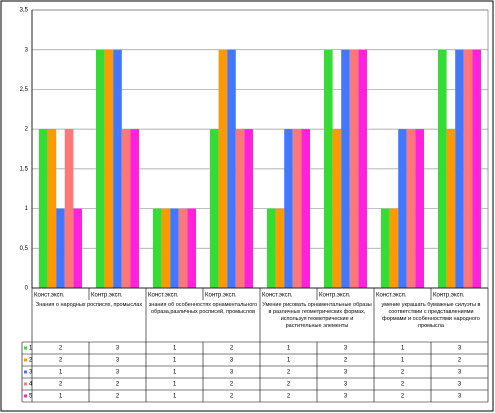 The image size is (495, 413). Describe the element at coordinates (27, 209) in the screenshot. I see `y-tick-label: 1` at that location.